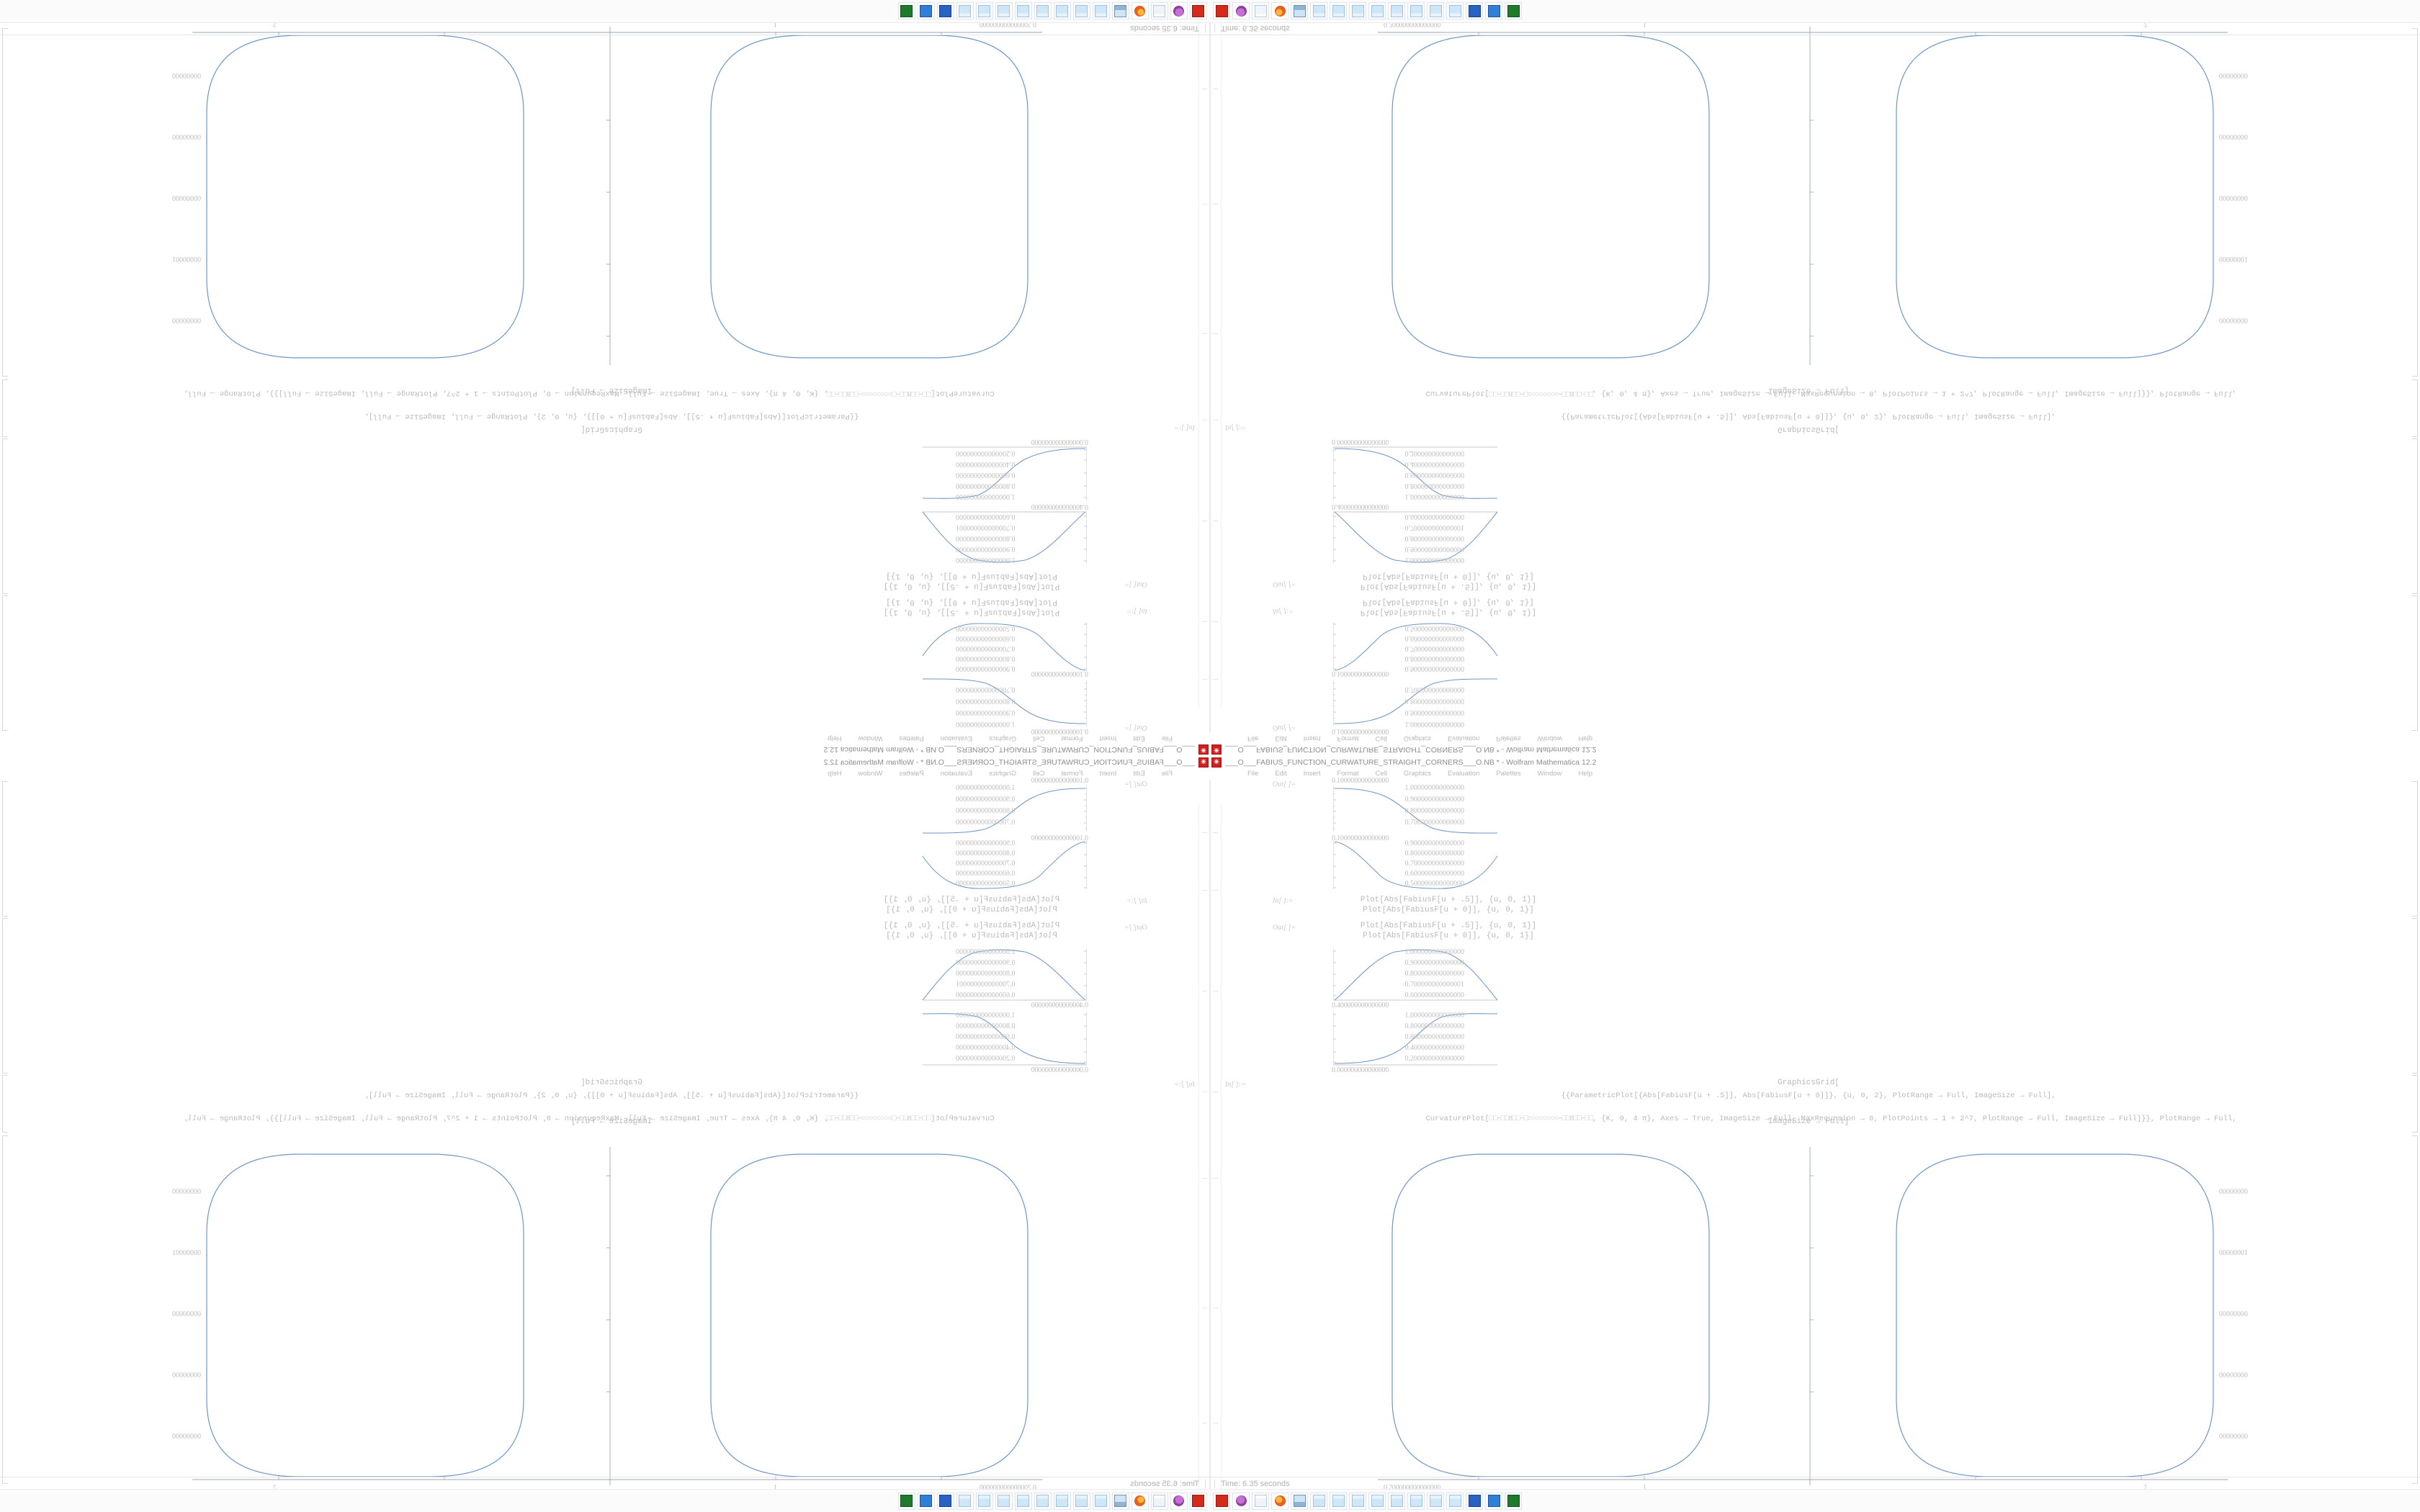 Image resolution: width=2420 pixels, height=1512 pixels. Describe the element at coordinates (1003, 738) in the screenshot. I see `menu-item-graphics: Graphics` at that location.